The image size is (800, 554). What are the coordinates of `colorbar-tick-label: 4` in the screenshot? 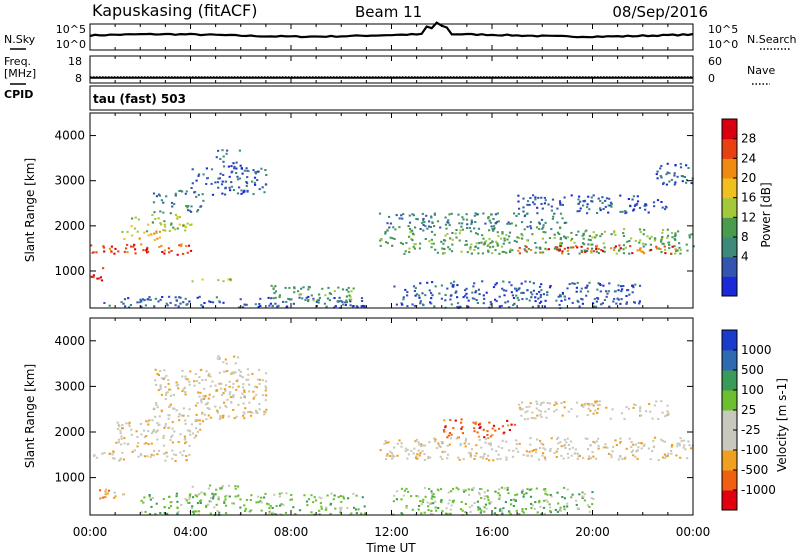 It's located at (745, 257).